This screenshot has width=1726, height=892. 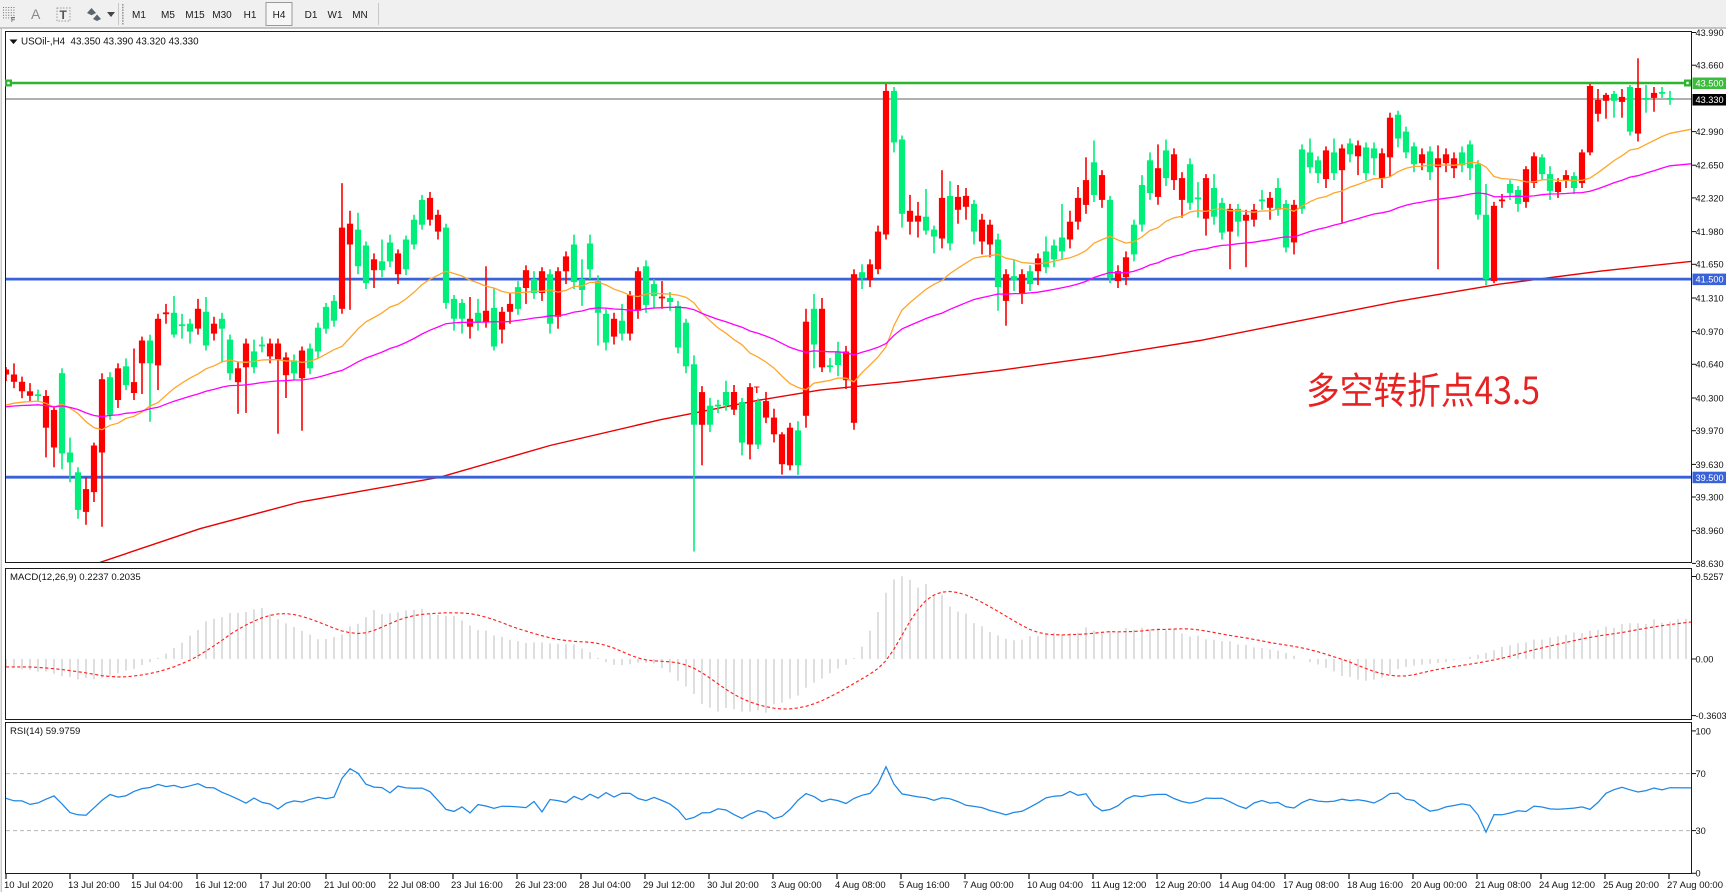 I want to click on svg-text: M1, so click(x=139, y=15).